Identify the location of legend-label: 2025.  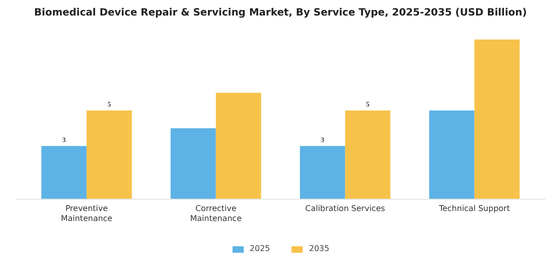
(260, 248).